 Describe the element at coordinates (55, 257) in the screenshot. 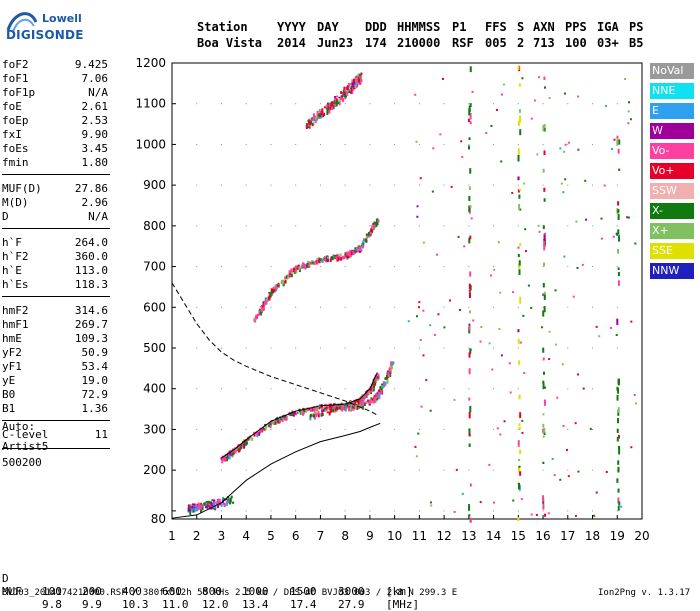

I see `param-row: h`F2 360.0` at that location.